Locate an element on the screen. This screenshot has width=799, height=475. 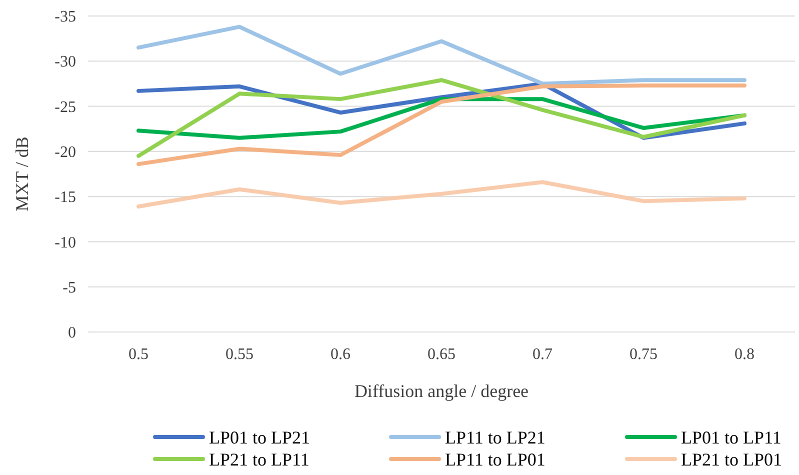
y-tick-label: -15 is located at coordinates (65, 197).